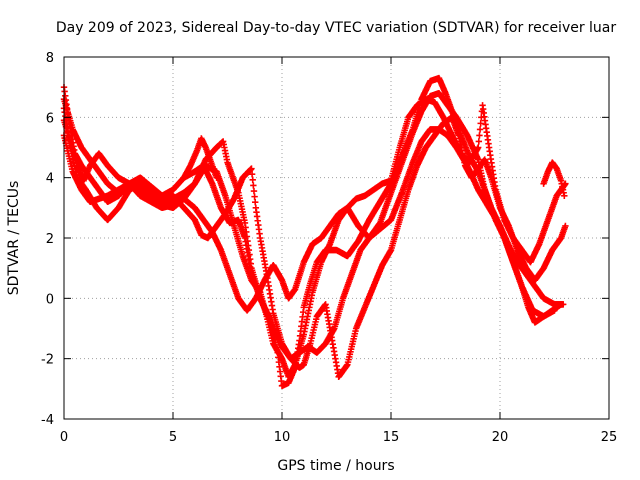 This screenshot has width=640, height=480. What do you see at coordinates (50, 179) in the screenshot?
I see `y-tick-label: 4` at bounding box center [50, 179].